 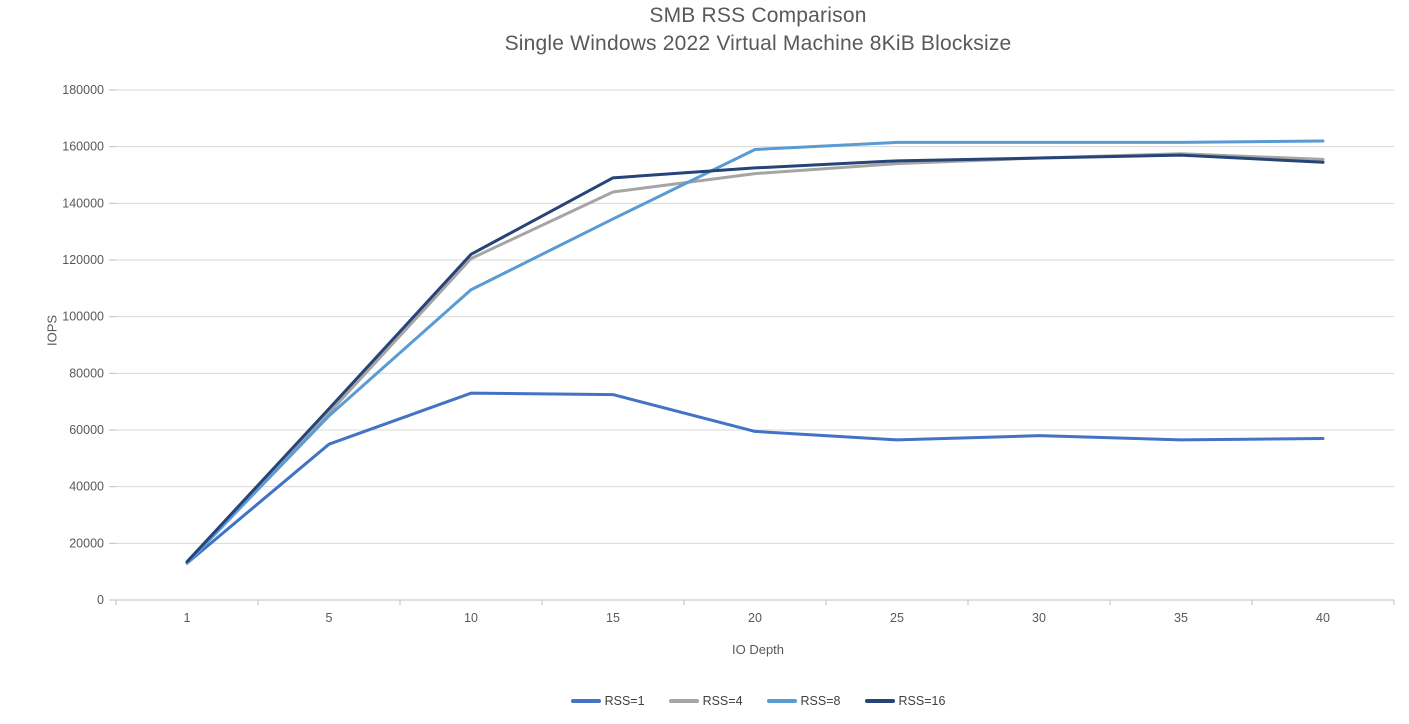 What do you see at coordinates (100, 600) in the screenshot?
I see `y-tick-label: 0` at bounding box center [100, 600].